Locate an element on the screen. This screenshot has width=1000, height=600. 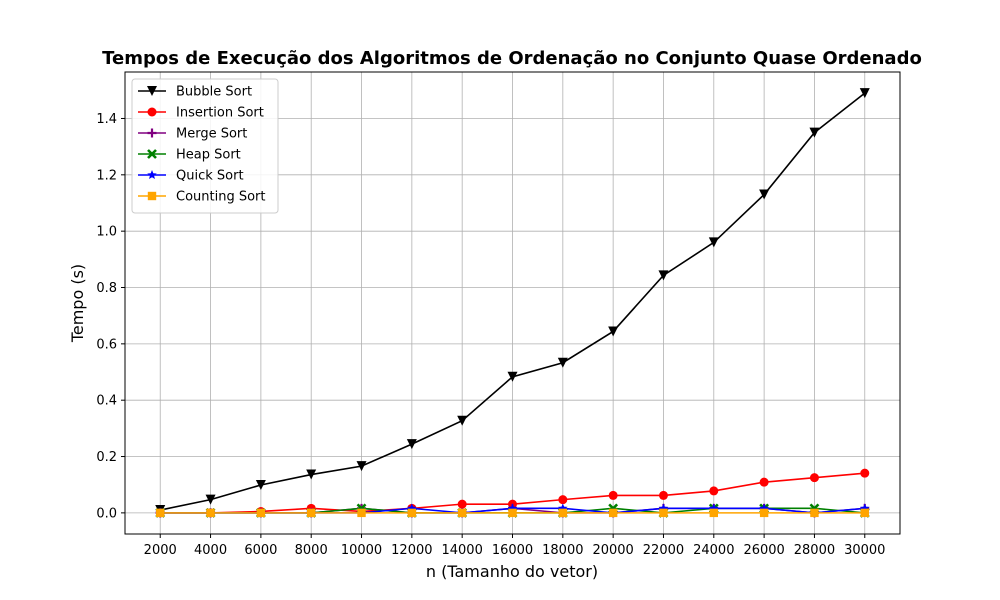
legend-quick-sort-marker is located at coordinates (152, 175).